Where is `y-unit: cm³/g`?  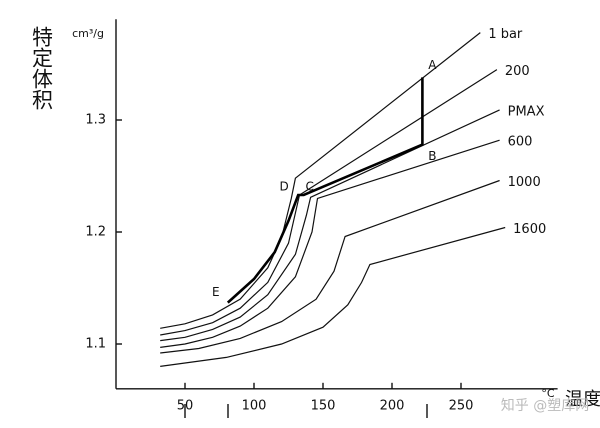 y-unit: cm³/g is located at coordinates (88, 33).